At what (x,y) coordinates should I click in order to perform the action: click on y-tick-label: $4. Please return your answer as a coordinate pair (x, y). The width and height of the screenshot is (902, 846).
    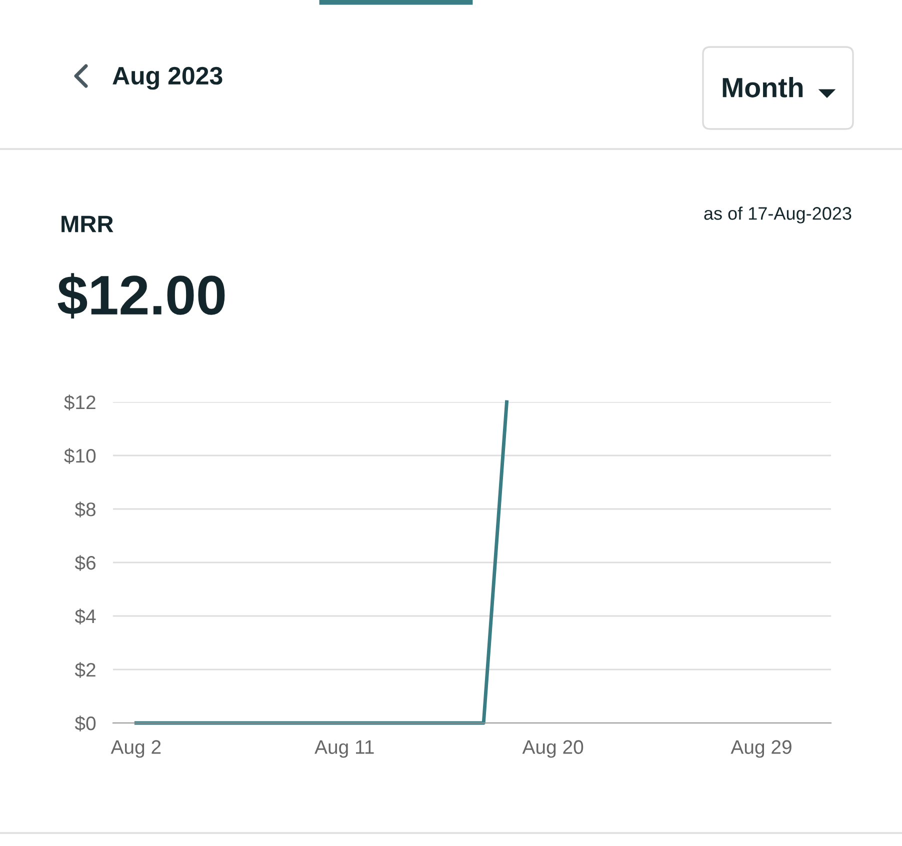
    Looking at the image, I should click on (85, 616).